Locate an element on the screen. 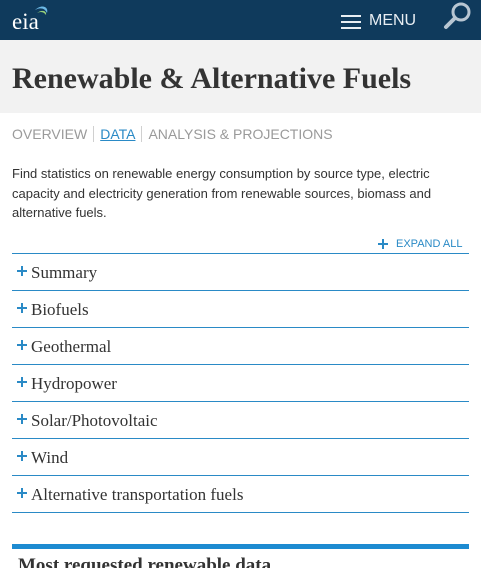 The height and width of the screenshot is (568, 481). accordion-item-alternative-transportation-fuels: Alternative transportation fuels is located at coordinates (240, 494).